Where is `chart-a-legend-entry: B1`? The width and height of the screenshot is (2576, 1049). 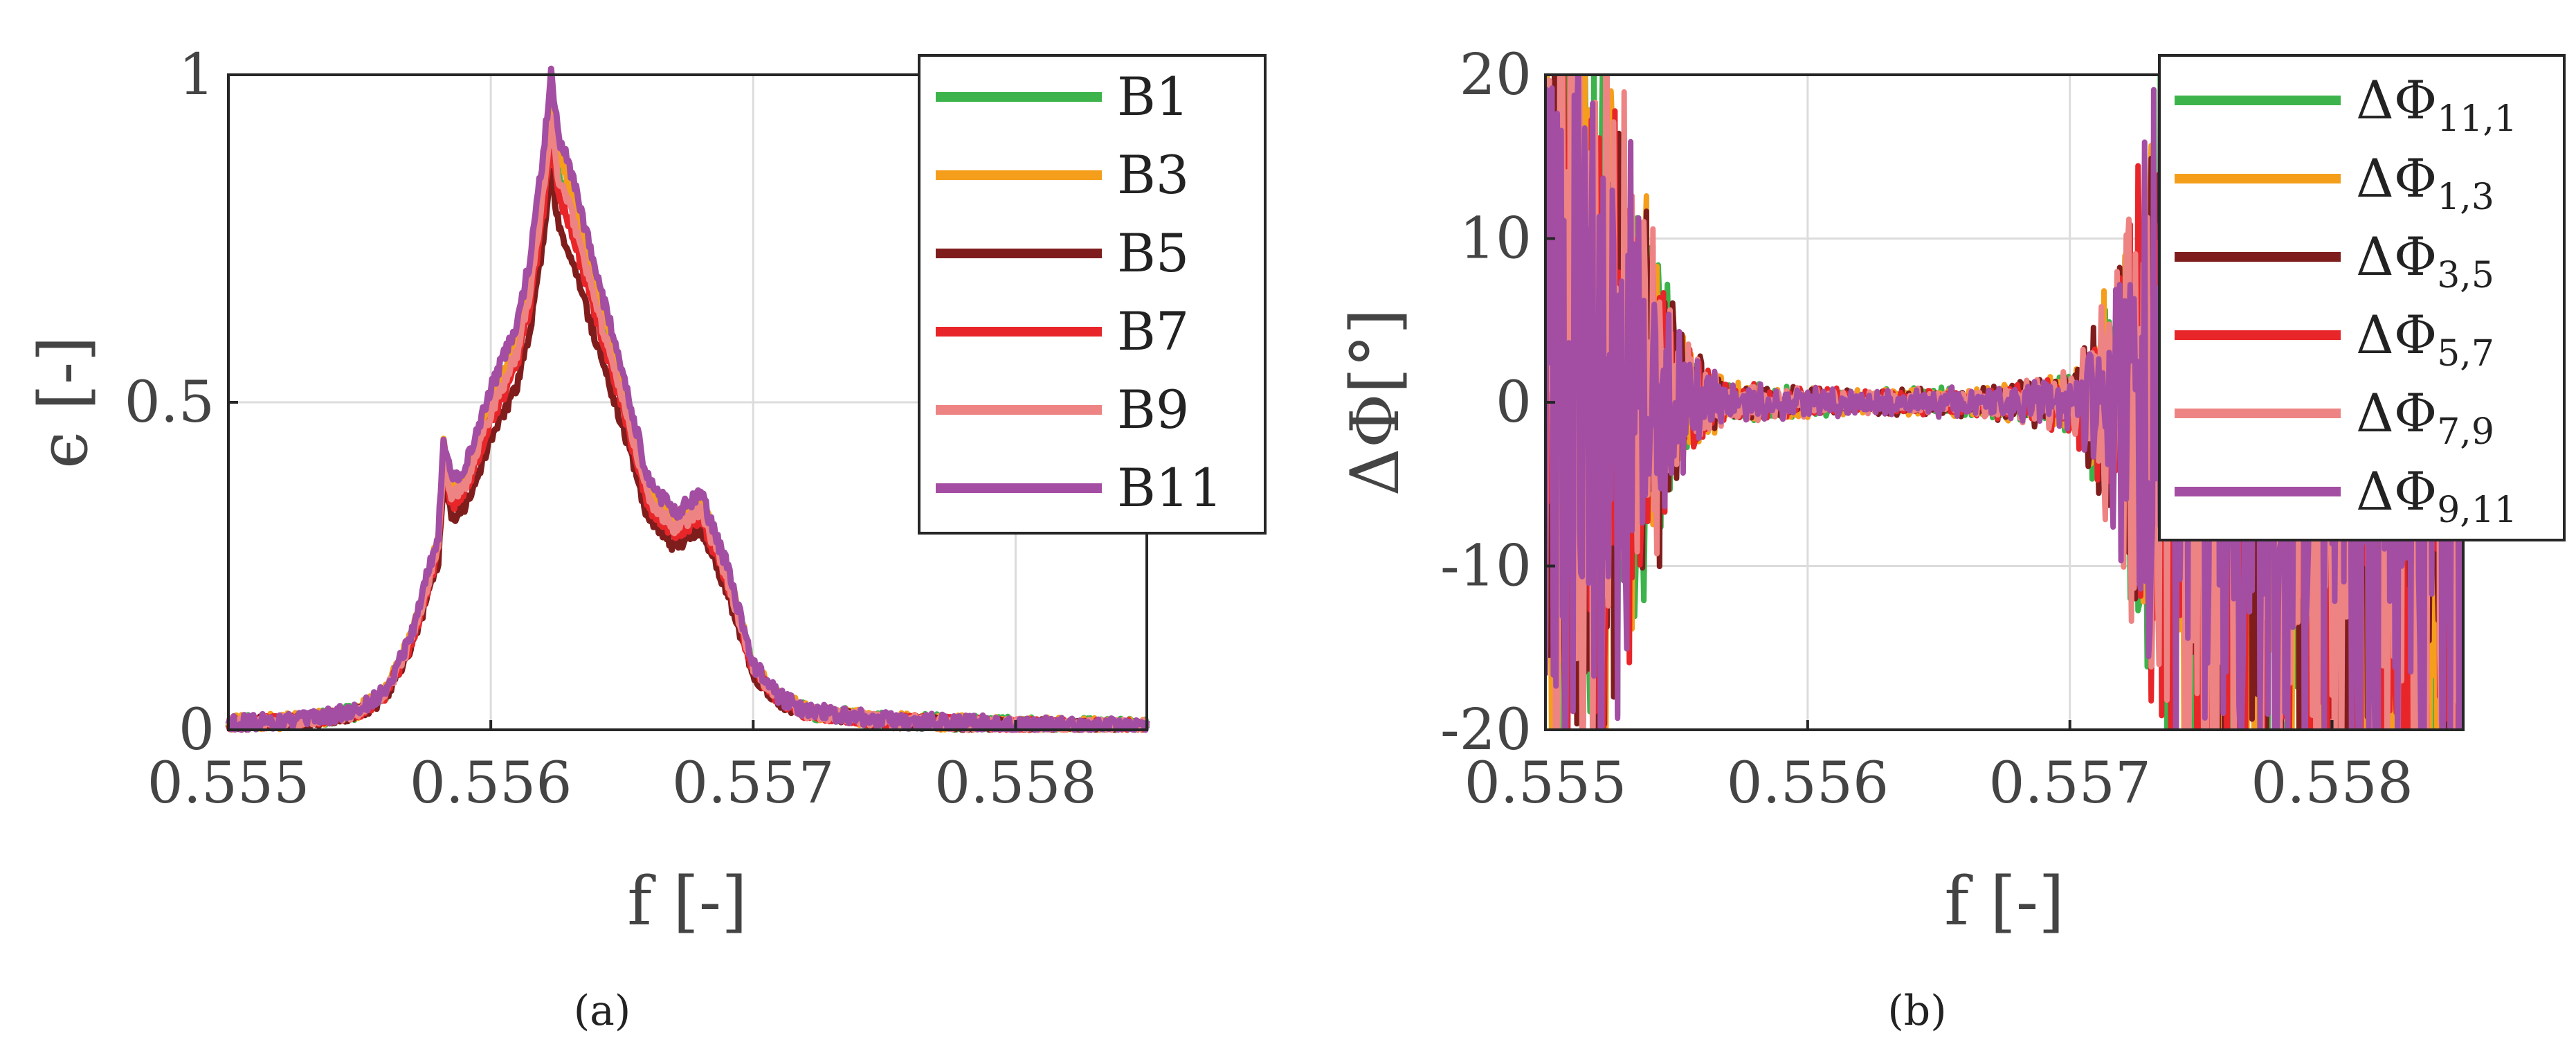
chart-a-legend-entry: B1 is located at coordinates (1153, 96).